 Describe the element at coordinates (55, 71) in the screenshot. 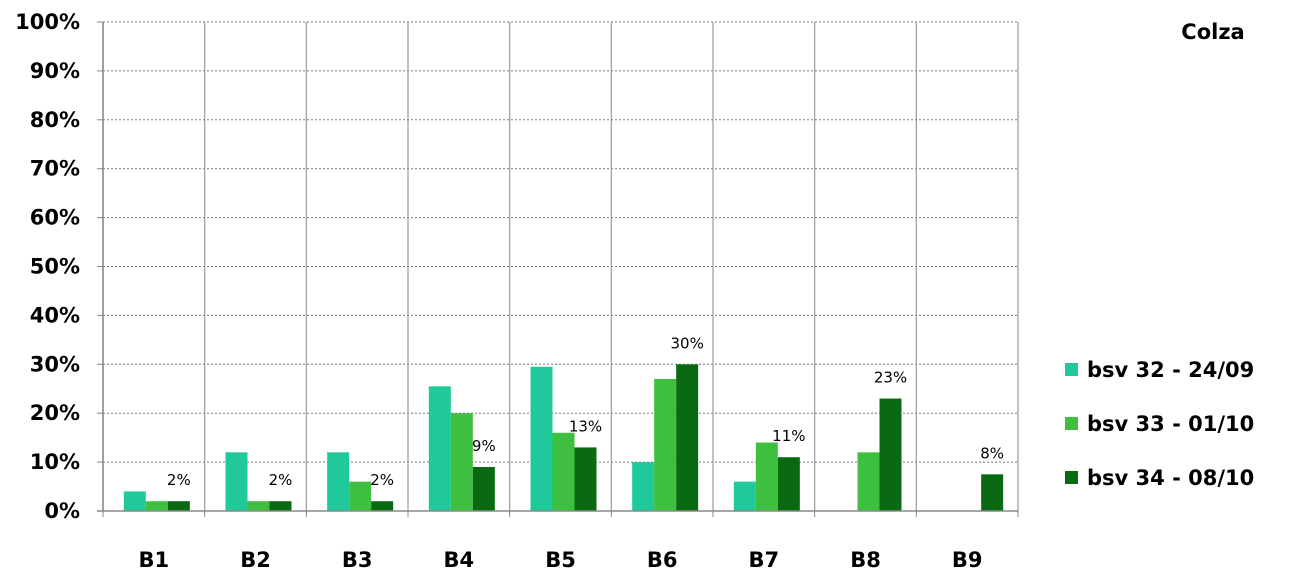

I see `y-tick-label: 90%` at that location.